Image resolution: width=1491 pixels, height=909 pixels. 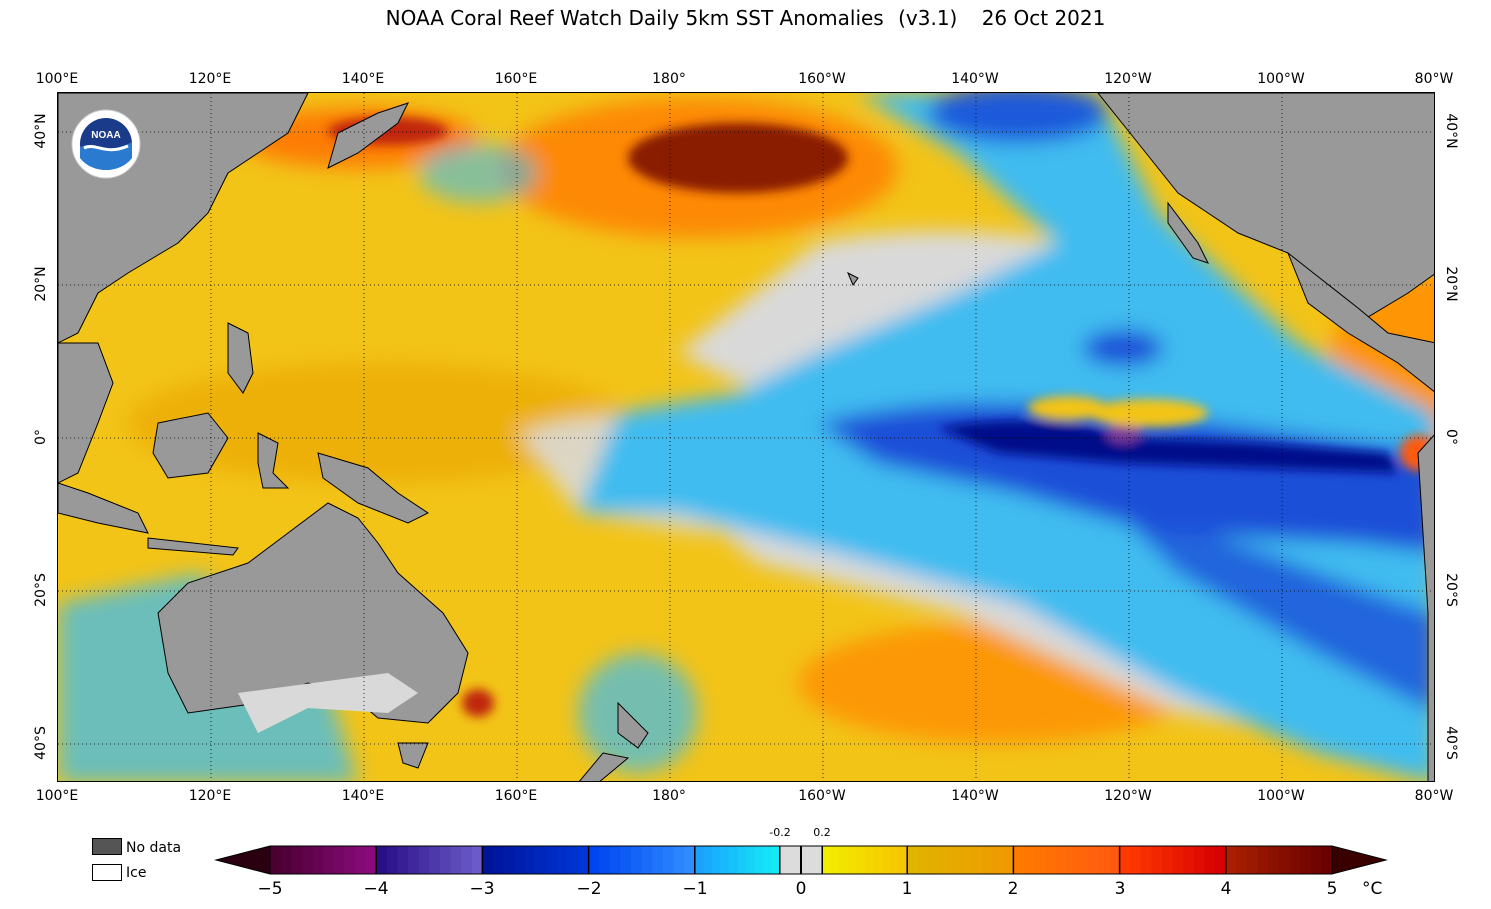 What do you see at coordinates (928, 18) in the screenshot?
I see `title-version: (v3.1)` at bounding box center [928, 18].